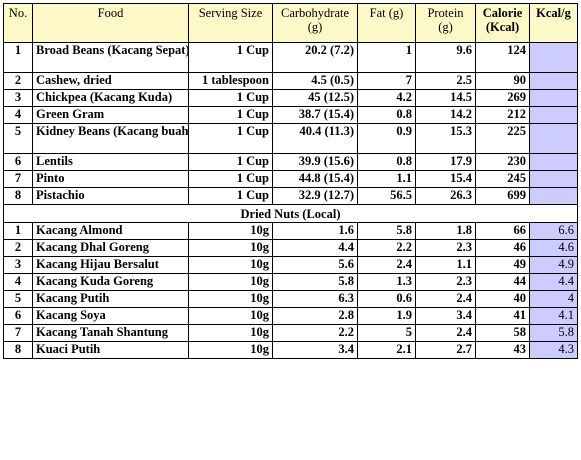  I want to click on cell-fat: 2.4, so click(386, 265).